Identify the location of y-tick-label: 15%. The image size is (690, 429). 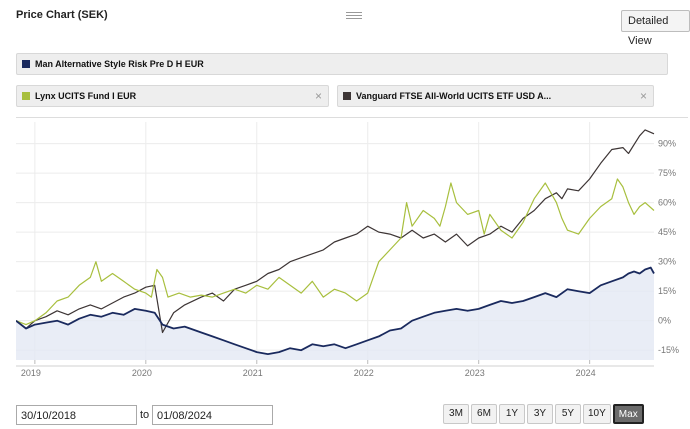
(667, 291).